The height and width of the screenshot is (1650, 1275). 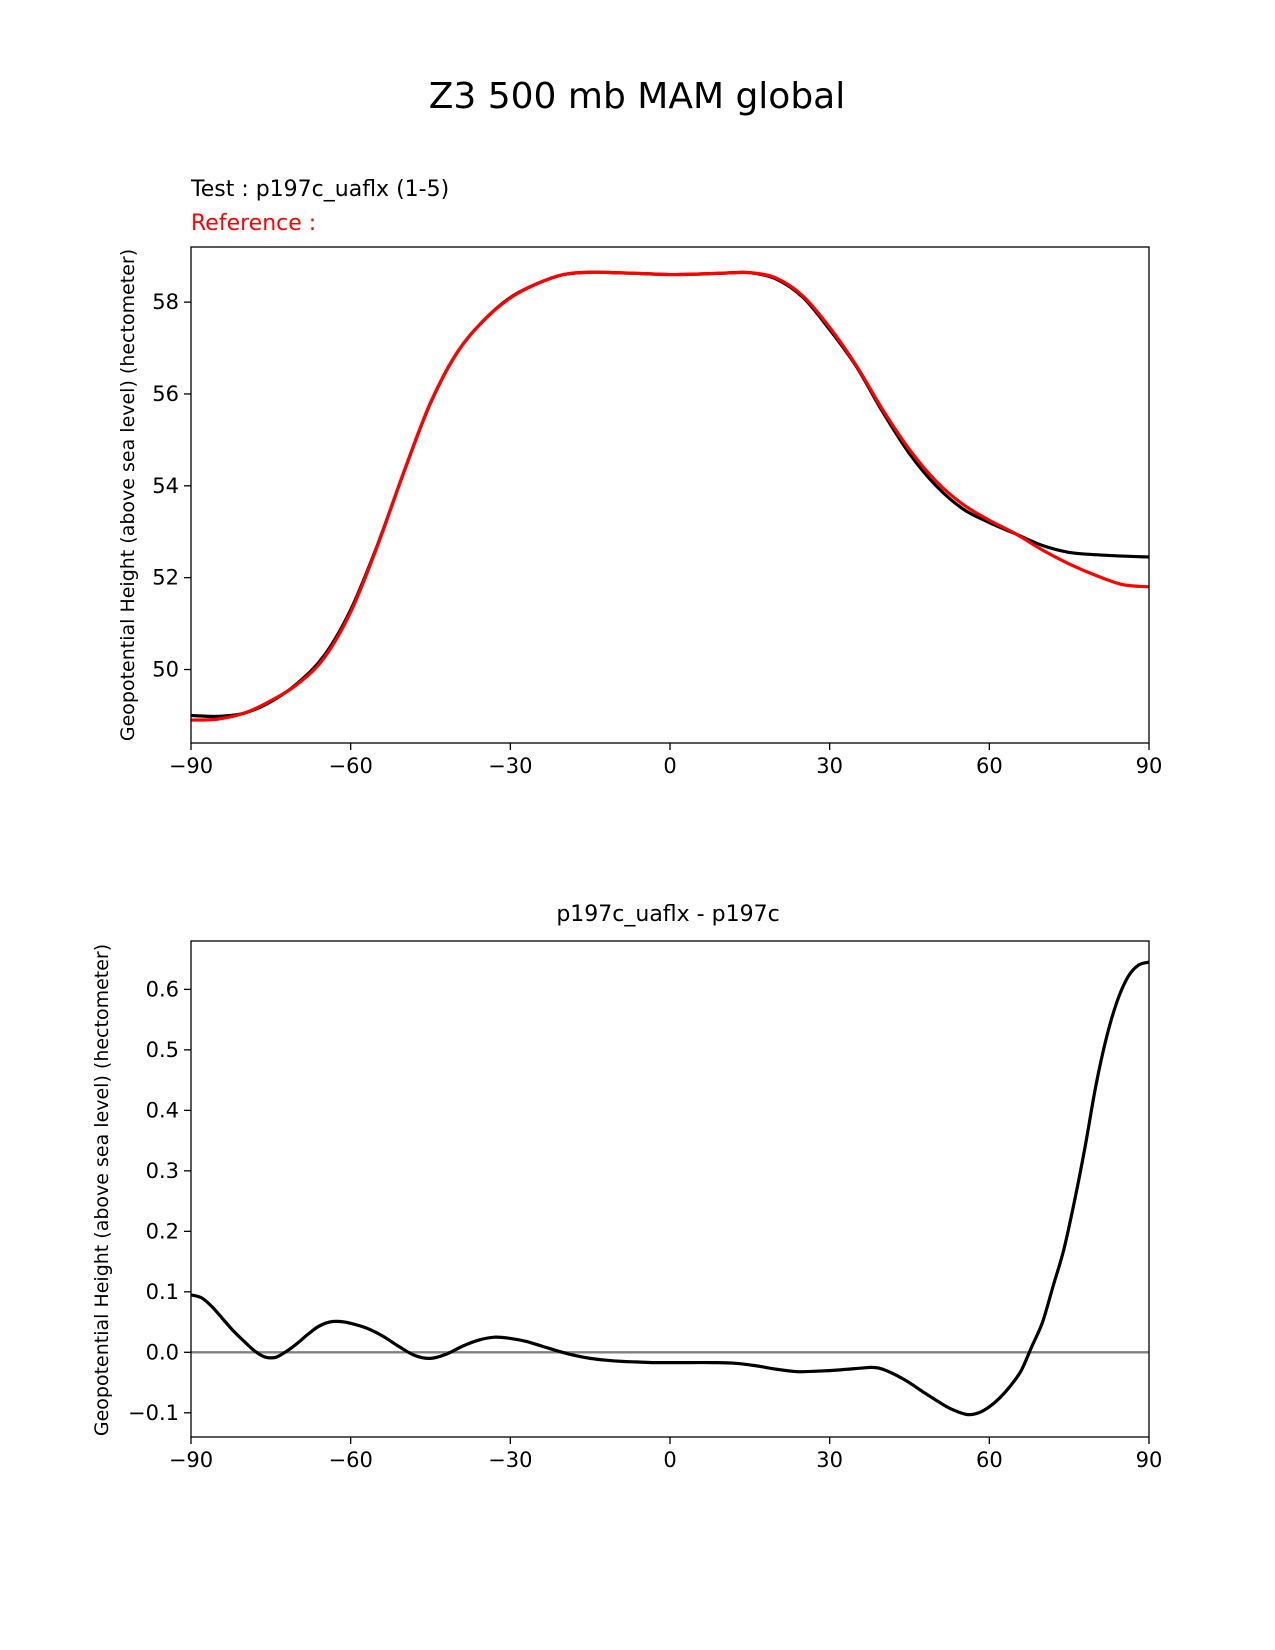 I want to click on top-panel-ytick-label: 54, so click(x=165, y=486).